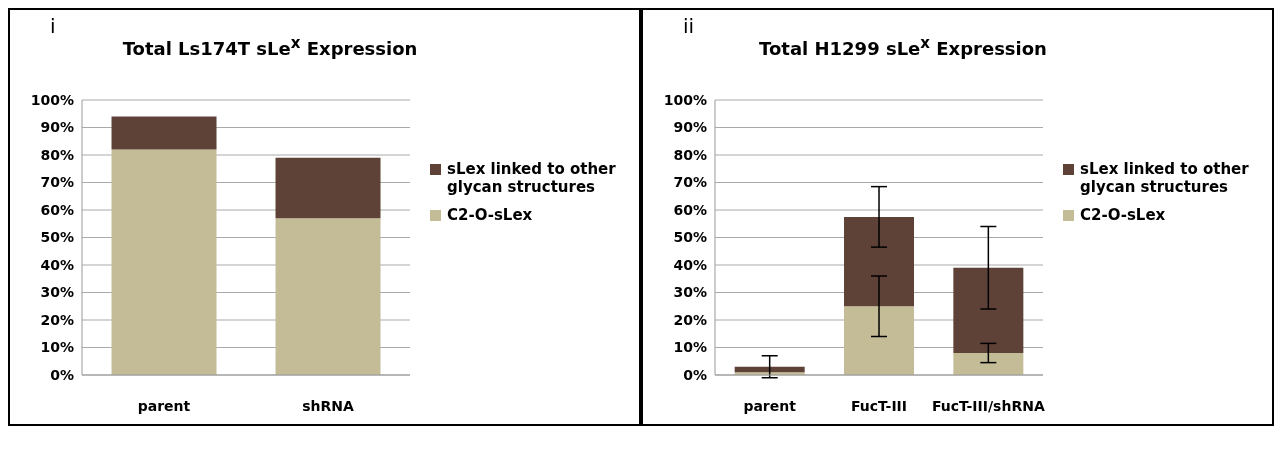  I want to click on text: ii, so click(689, 26).